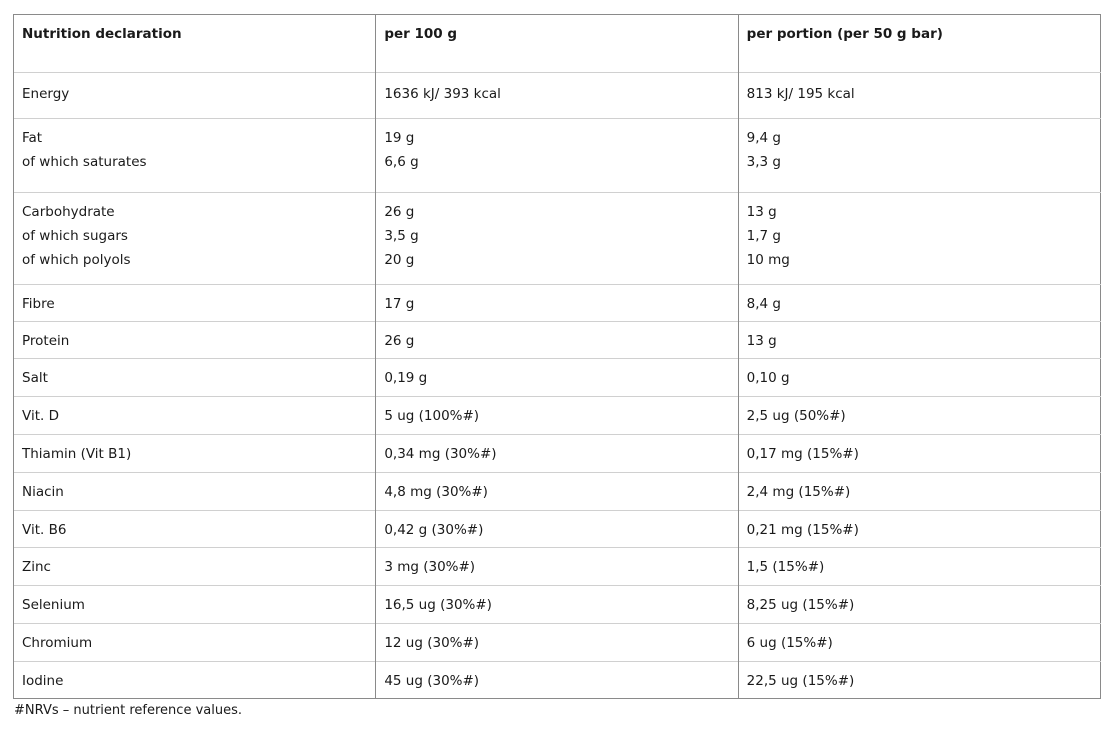  What do you see at coordinates (919, 680) in the screenshot?
I see `per-portion-cell: 22,5 ug (15%#)` at bounding box center [919, 680].